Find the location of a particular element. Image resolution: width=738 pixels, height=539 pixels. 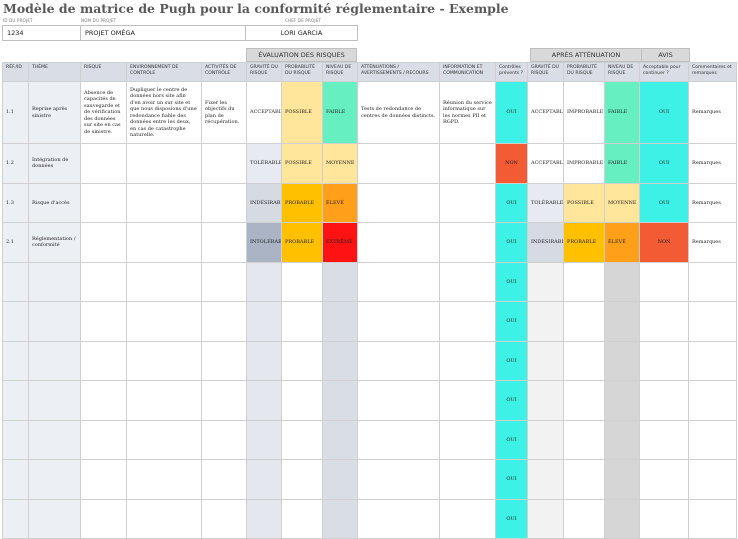

probability-cell: PROBABLE is located at coordinates (302, 202).